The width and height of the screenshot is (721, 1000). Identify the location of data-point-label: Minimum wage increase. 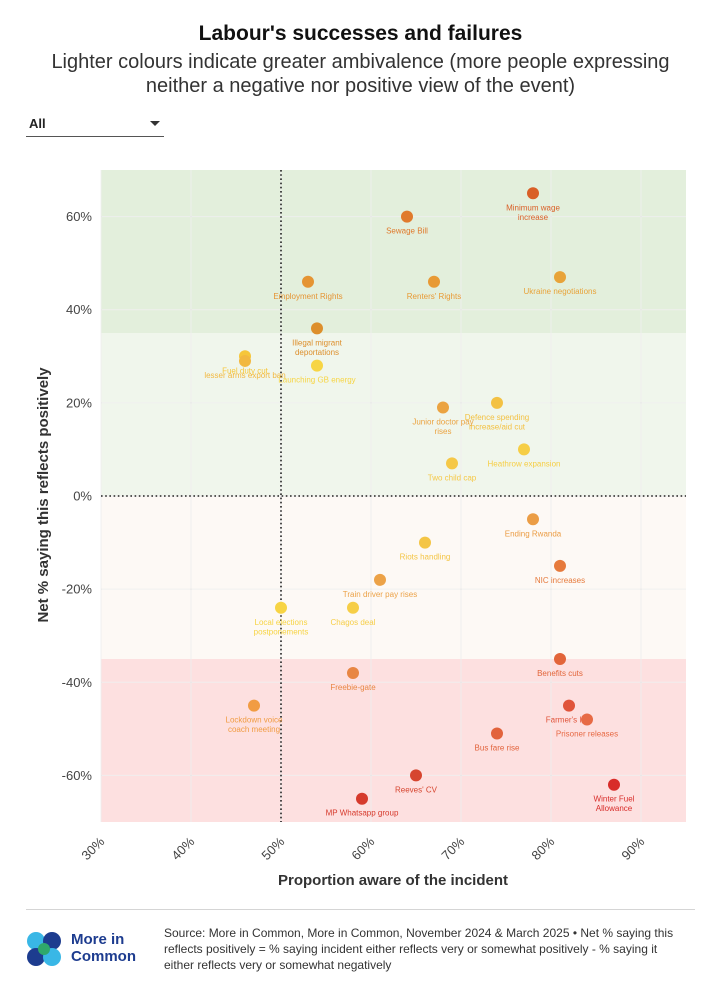
(533, 212).